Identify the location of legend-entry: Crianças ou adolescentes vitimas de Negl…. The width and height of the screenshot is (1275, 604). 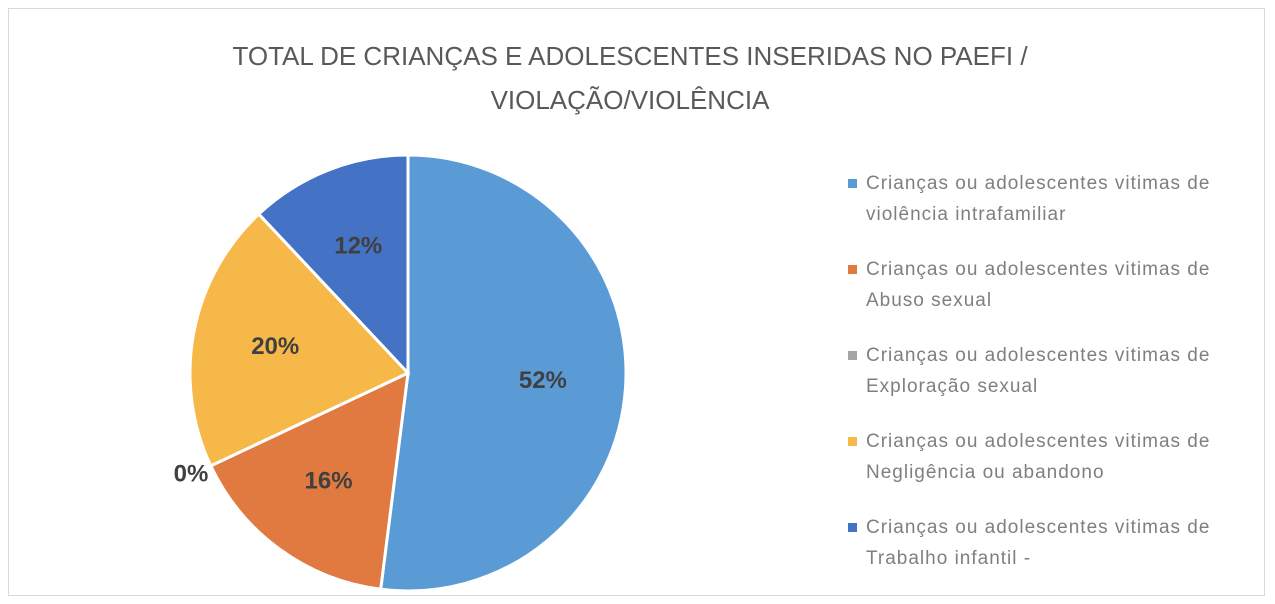
(1037, 457).